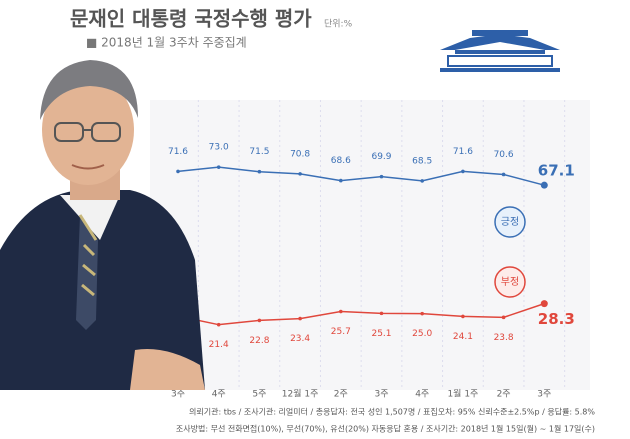  Describe the element at coordinates (259, 152) in the screenshot. I see `value-label: 71.5` at that location.